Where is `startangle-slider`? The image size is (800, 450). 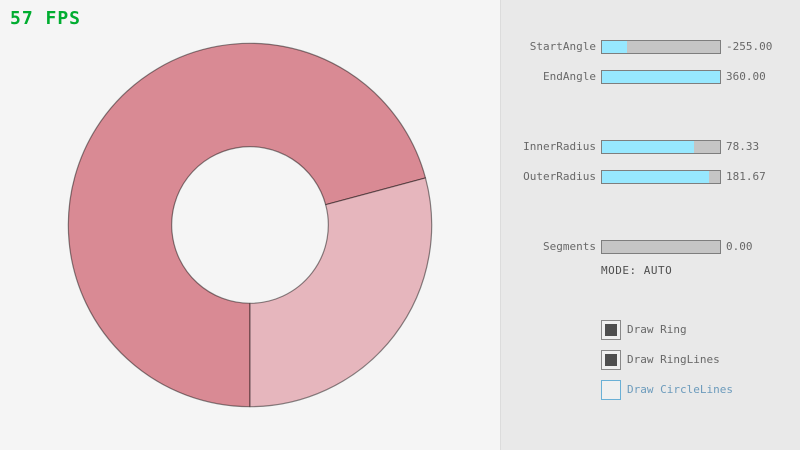 startangle-slider is located at coordinates (661, 47).